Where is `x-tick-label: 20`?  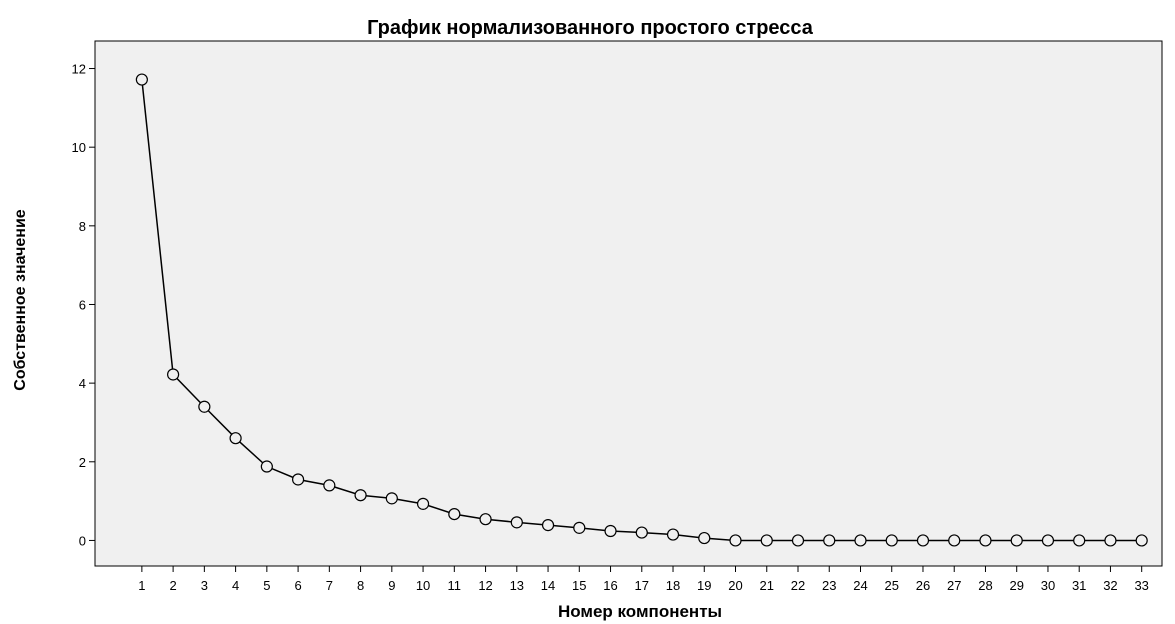
x-tick-label: 20 is located at coordinates (735, 585).